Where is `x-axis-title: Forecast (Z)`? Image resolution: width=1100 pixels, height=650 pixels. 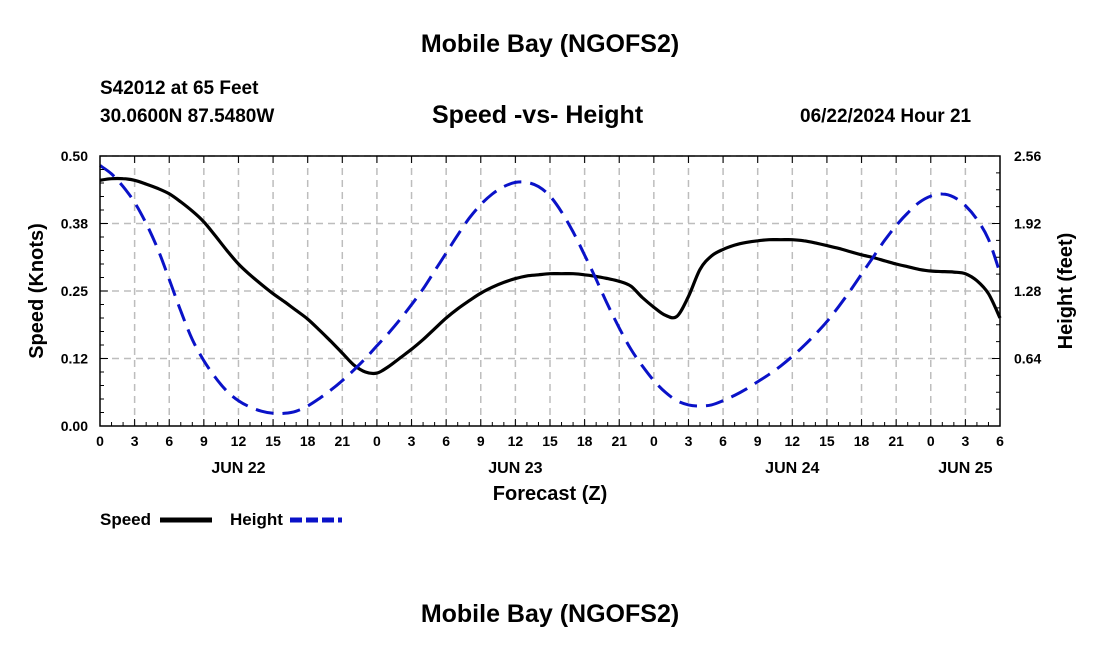 x-axis-title: Forecast (Z) is located at coordinates (550, 494).